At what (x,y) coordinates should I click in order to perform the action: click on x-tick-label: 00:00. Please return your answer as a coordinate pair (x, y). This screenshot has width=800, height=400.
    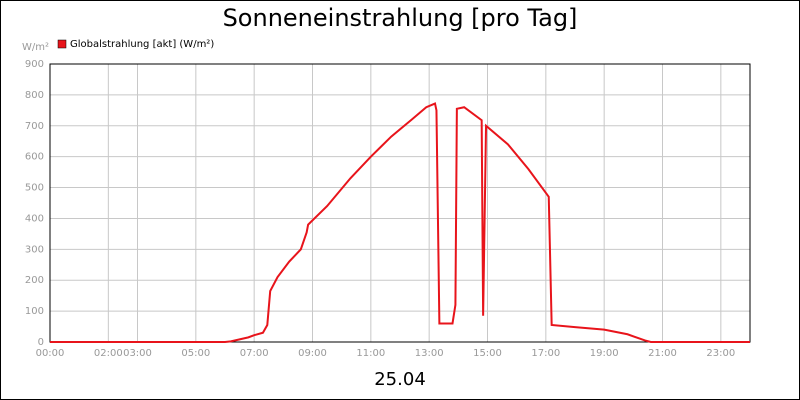
    Looking at the image, I should click on (50, 353).